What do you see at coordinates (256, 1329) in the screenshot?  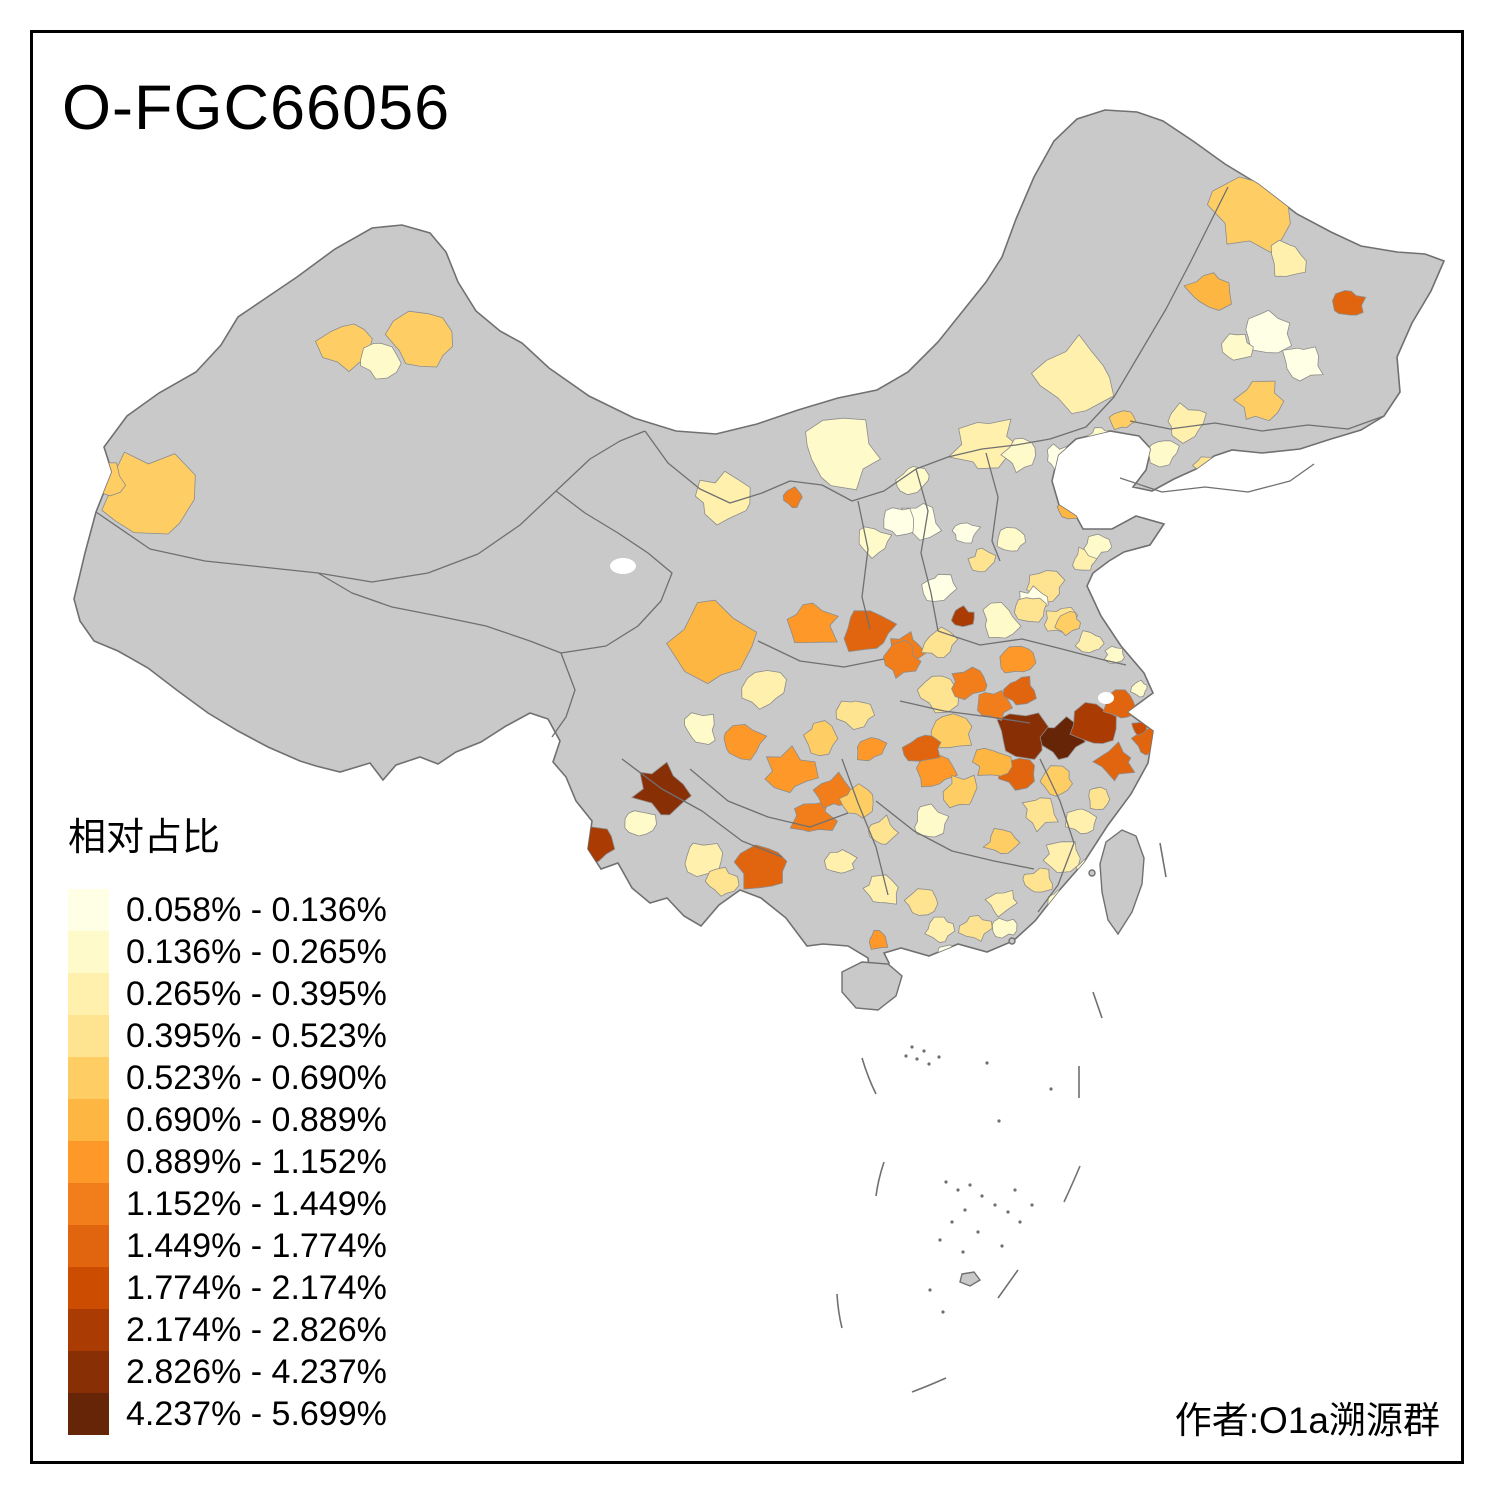 I see `legend-label: 2.174% - 2.826%` at bounding box center [256, 1329].